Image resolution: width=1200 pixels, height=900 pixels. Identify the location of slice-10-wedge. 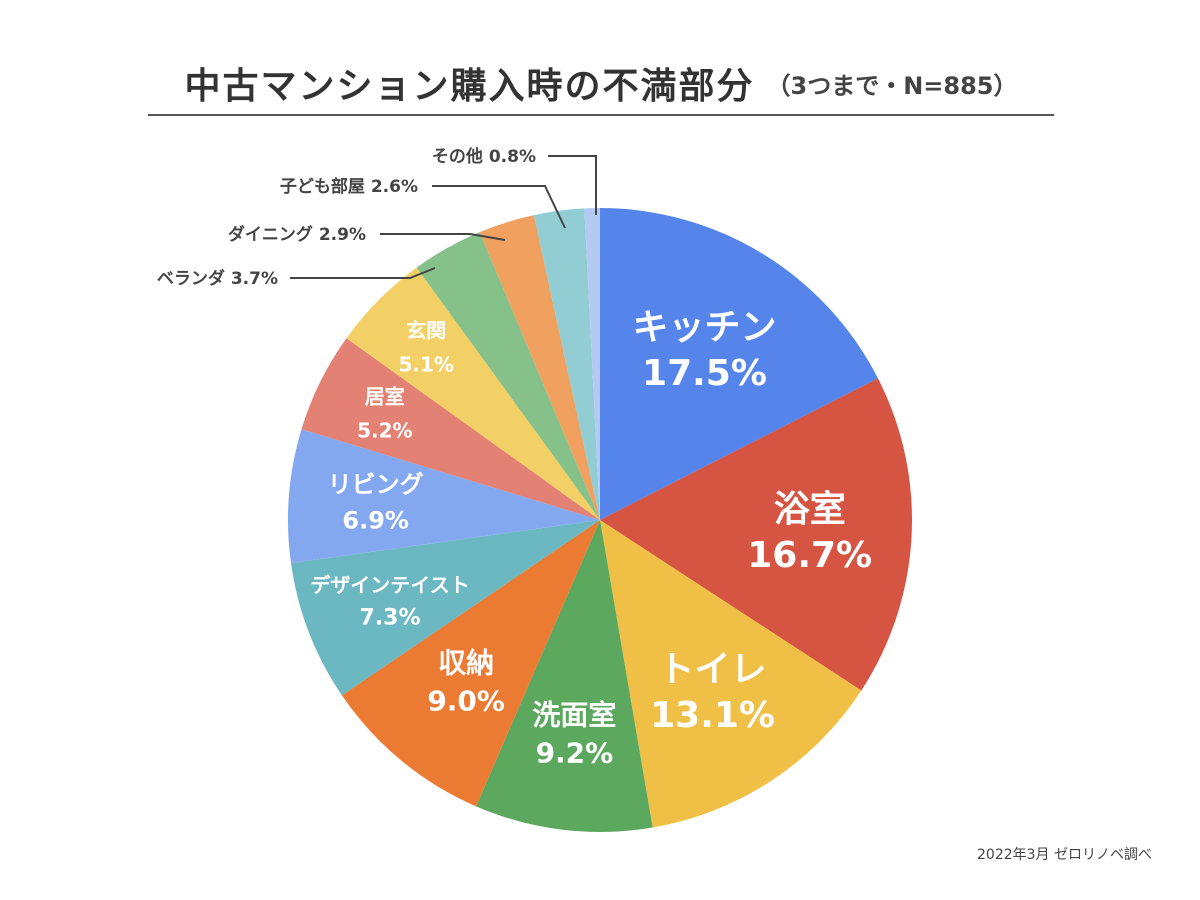
(508, 376).